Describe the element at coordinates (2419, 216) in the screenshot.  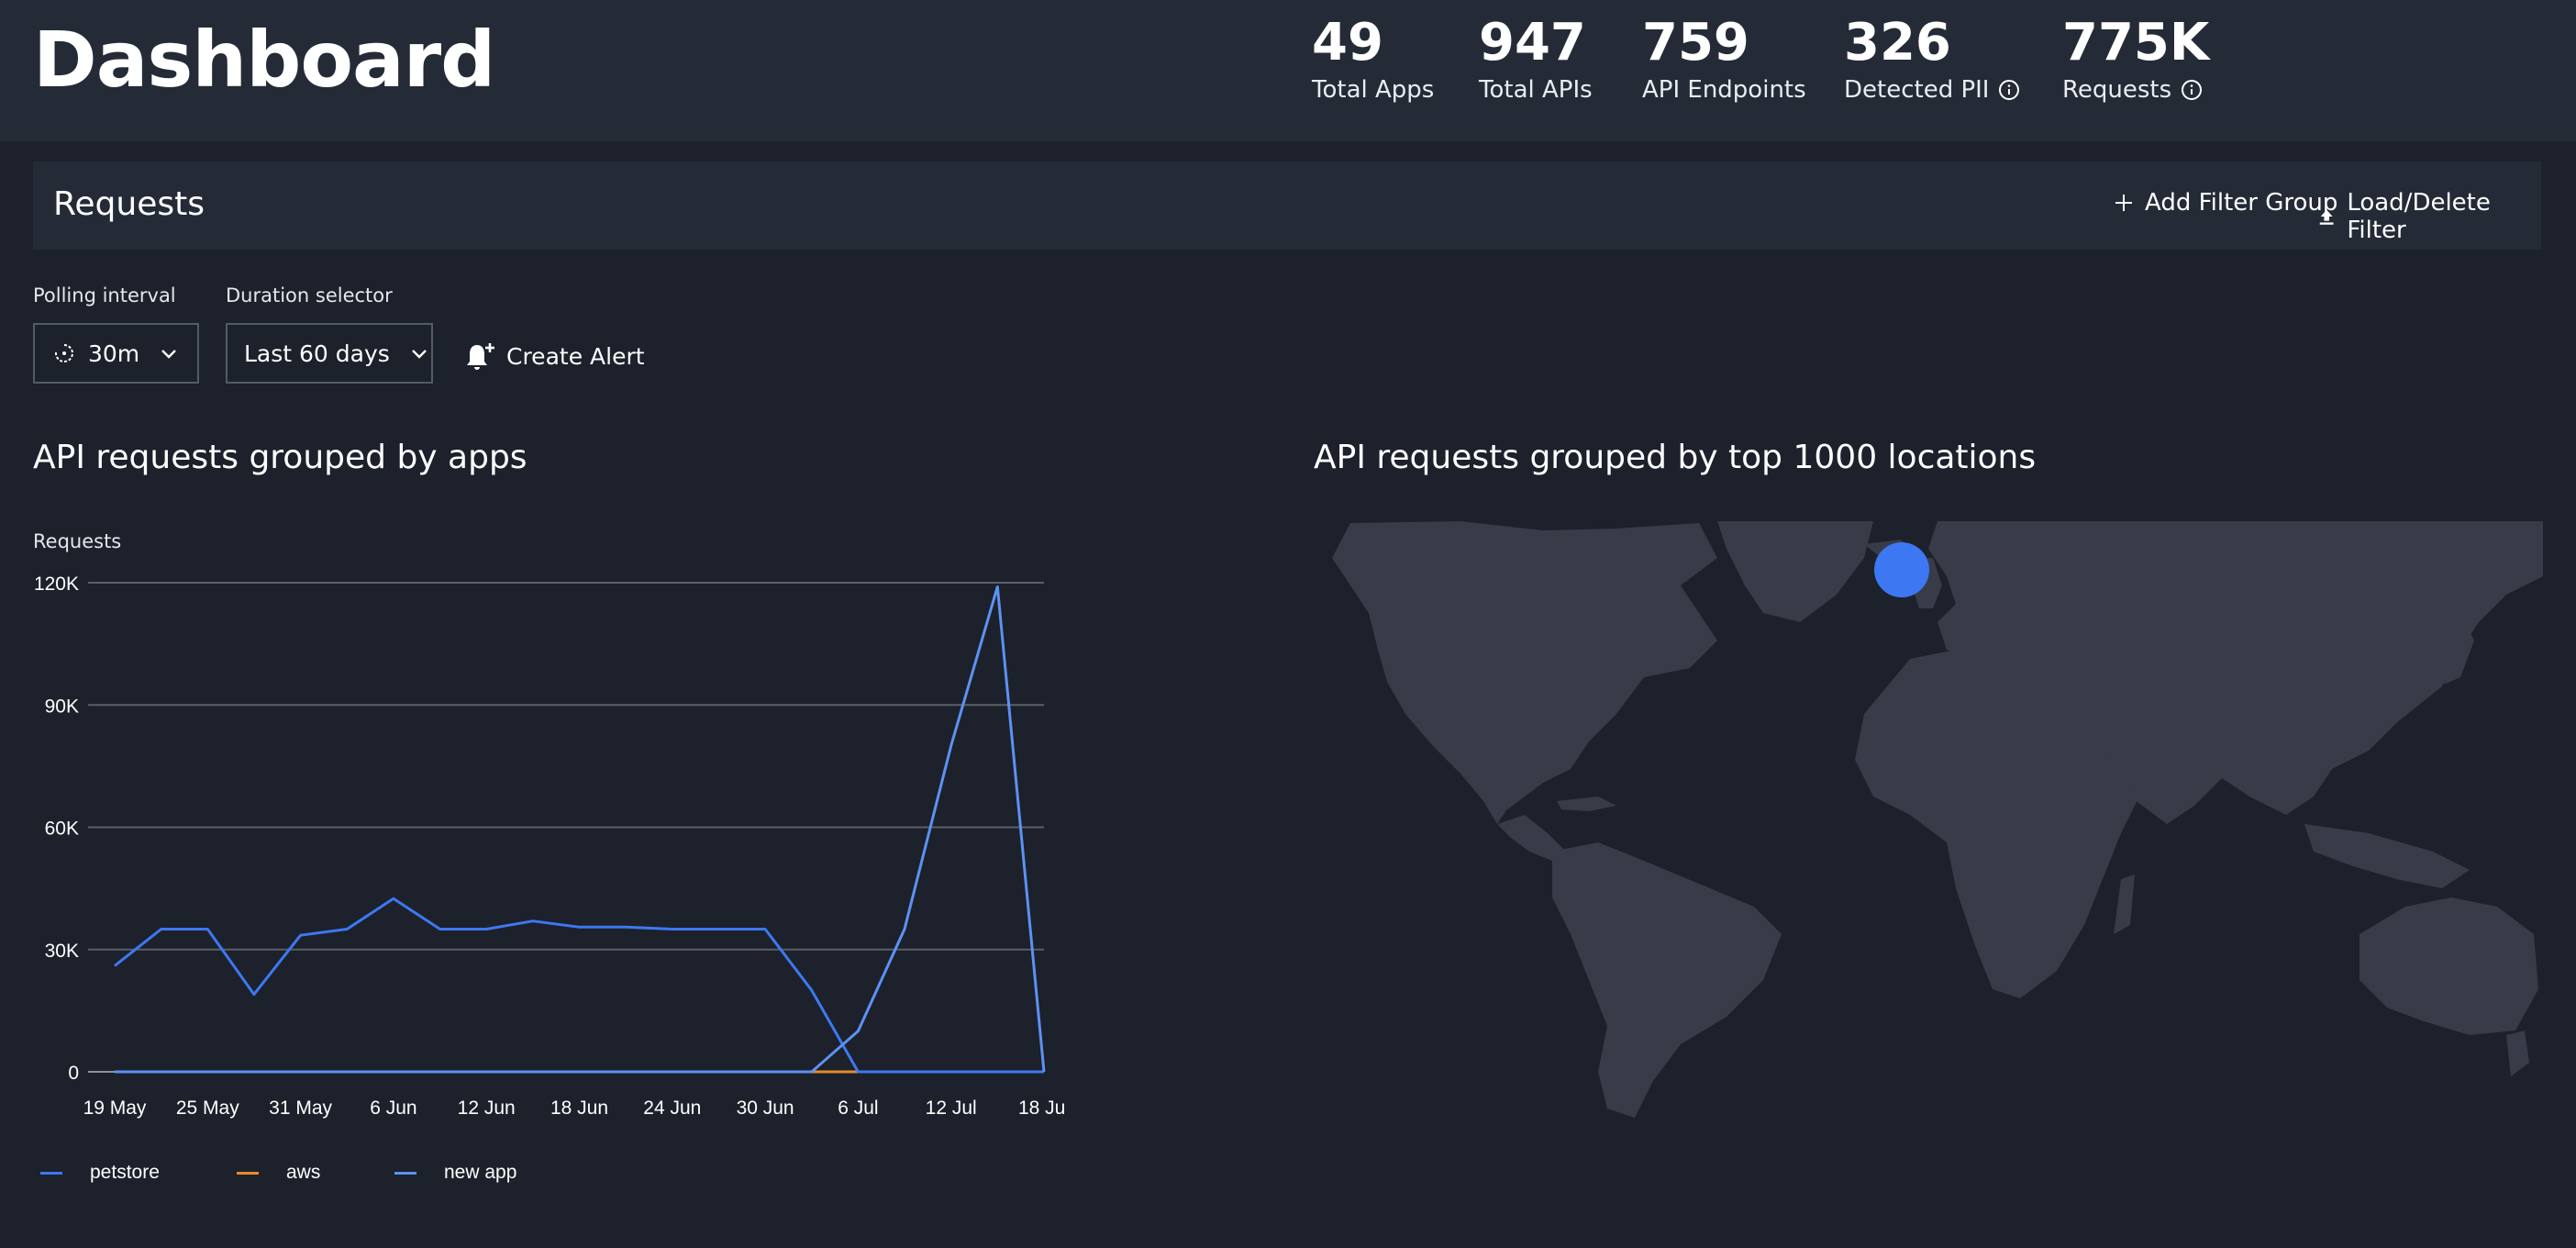
I see `load-delete-filter-label: Load/Delete Filter` at that location.